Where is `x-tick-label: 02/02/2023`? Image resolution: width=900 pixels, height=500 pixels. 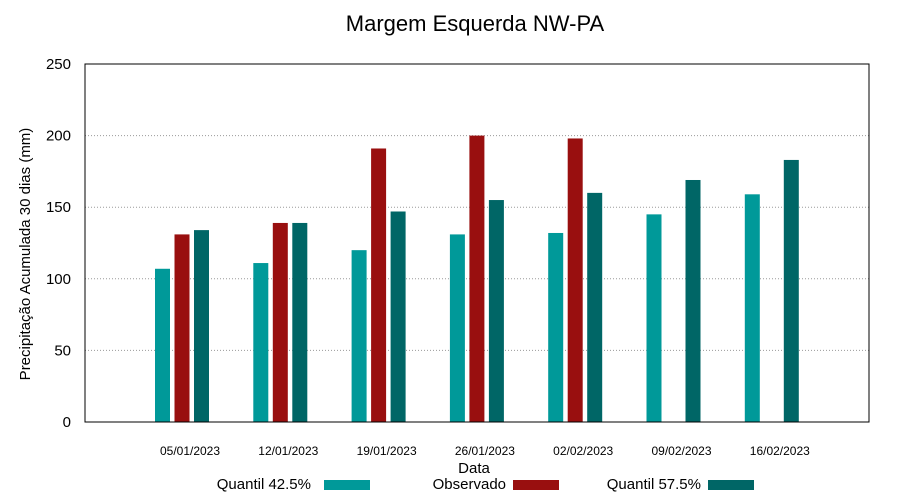 x-tick-label: 02/02/2023 is located at coordinates (583, 451).